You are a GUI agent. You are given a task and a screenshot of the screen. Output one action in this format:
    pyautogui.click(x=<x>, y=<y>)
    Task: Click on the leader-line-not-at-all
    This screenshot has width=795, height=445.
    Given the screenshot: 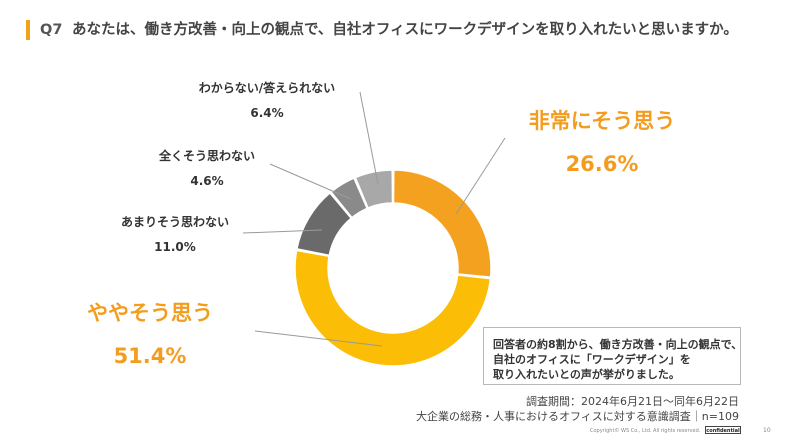 What is the action you would take?
    pyautogui.click(x=310, y=181)
    